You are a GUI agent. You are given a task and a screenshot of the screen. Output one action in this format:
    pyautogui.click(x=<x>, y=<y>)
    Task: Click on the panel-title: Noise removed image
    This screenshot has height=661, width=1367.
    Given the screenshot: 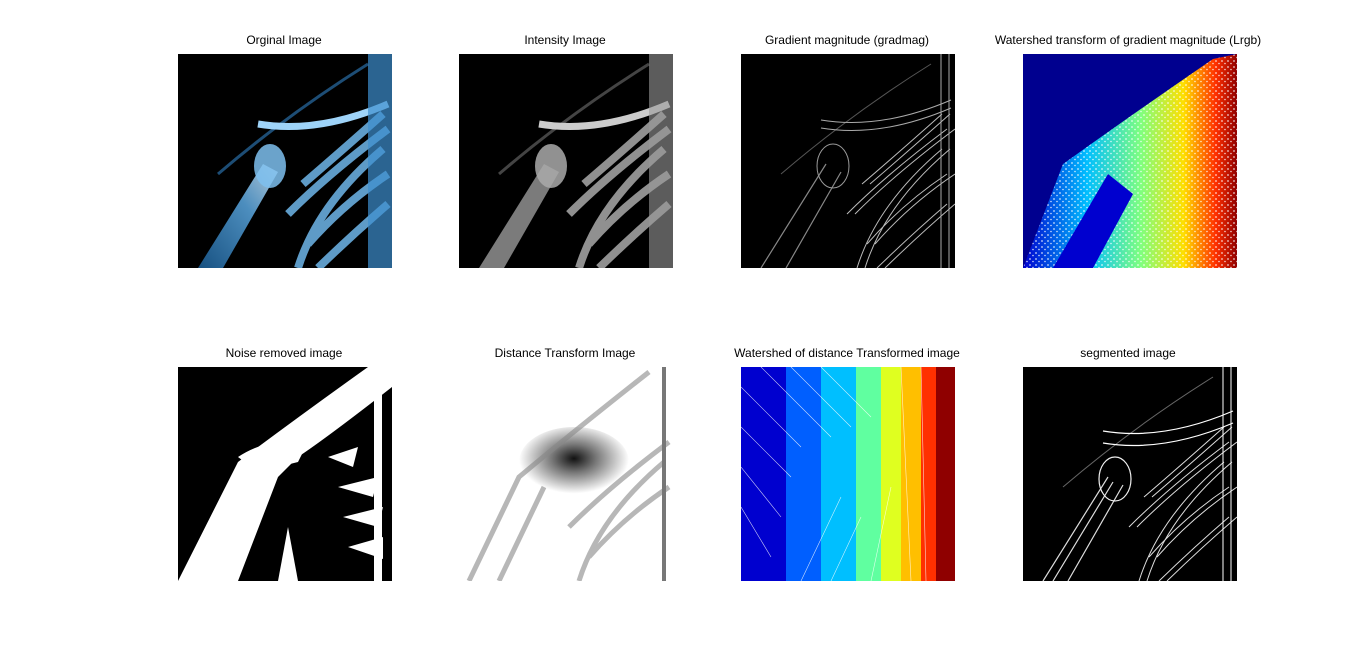 What is the action you would take?
    pyautogui.click(x=284, y=353)
    